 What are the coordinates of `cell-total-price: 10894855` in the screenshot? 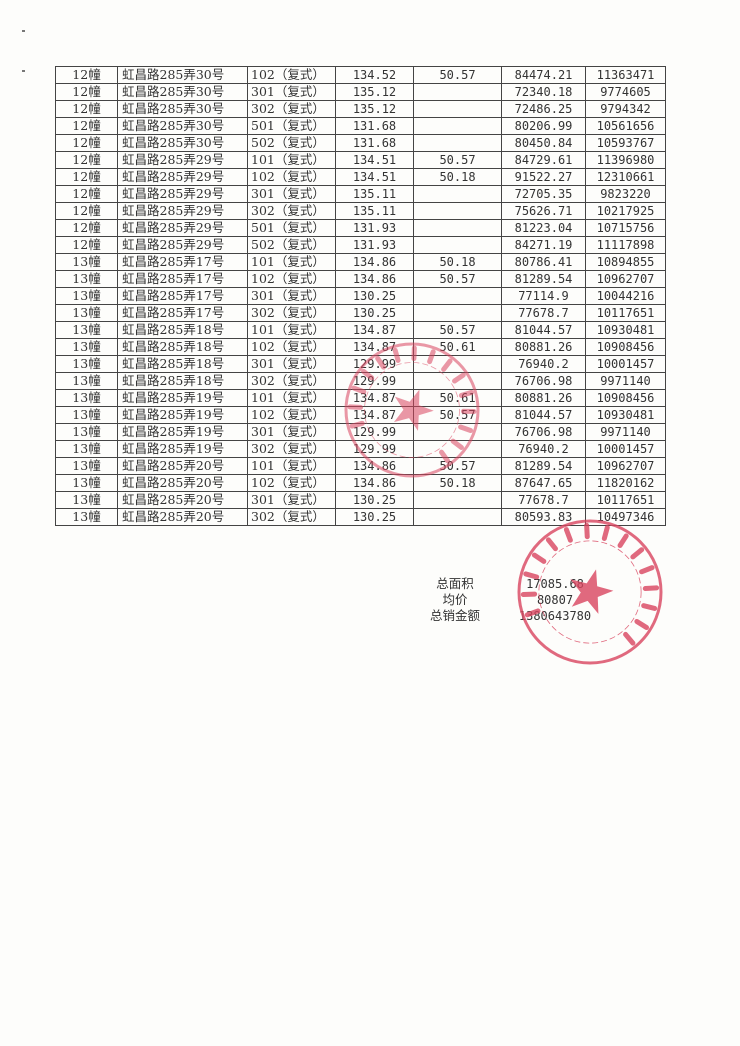 It's located at (625, 262).